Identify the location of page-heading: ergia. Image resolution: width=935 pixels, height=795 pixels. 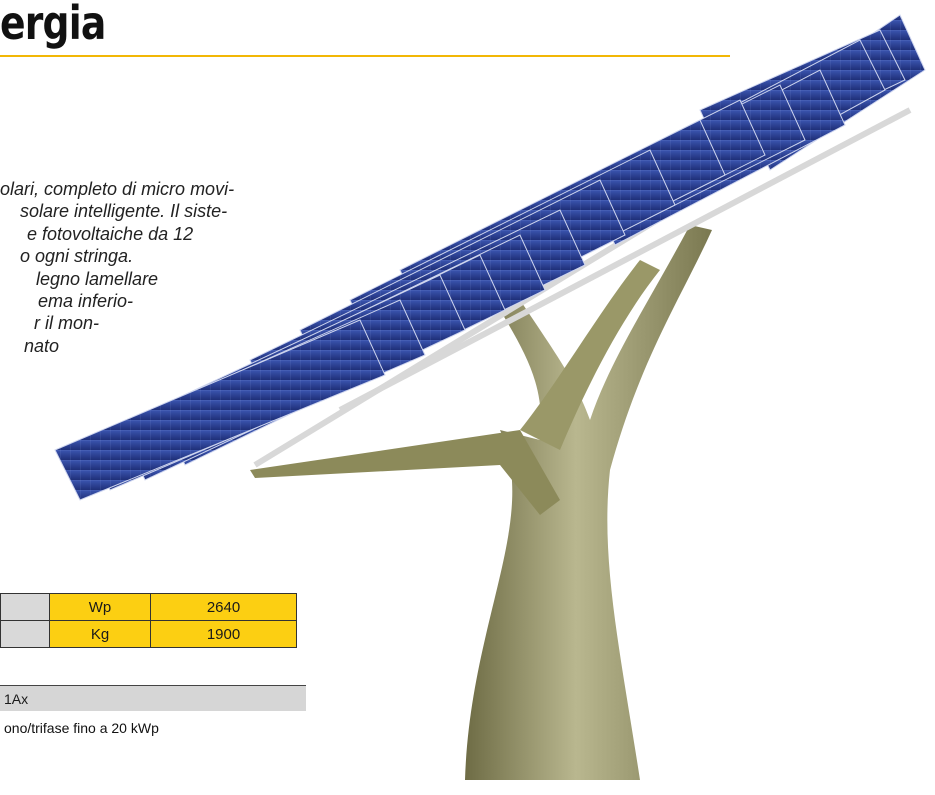
(53, 25).